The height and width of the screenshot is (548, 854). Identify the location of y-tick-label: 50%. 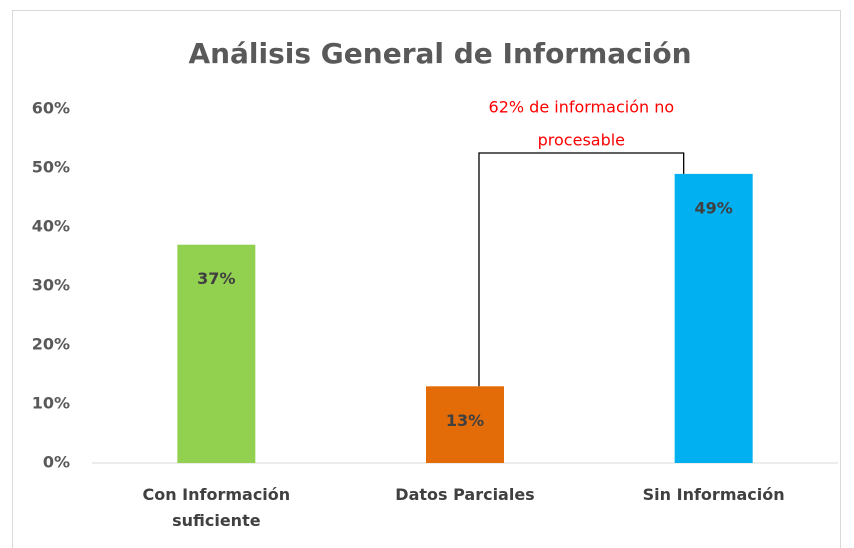
(51, 167).